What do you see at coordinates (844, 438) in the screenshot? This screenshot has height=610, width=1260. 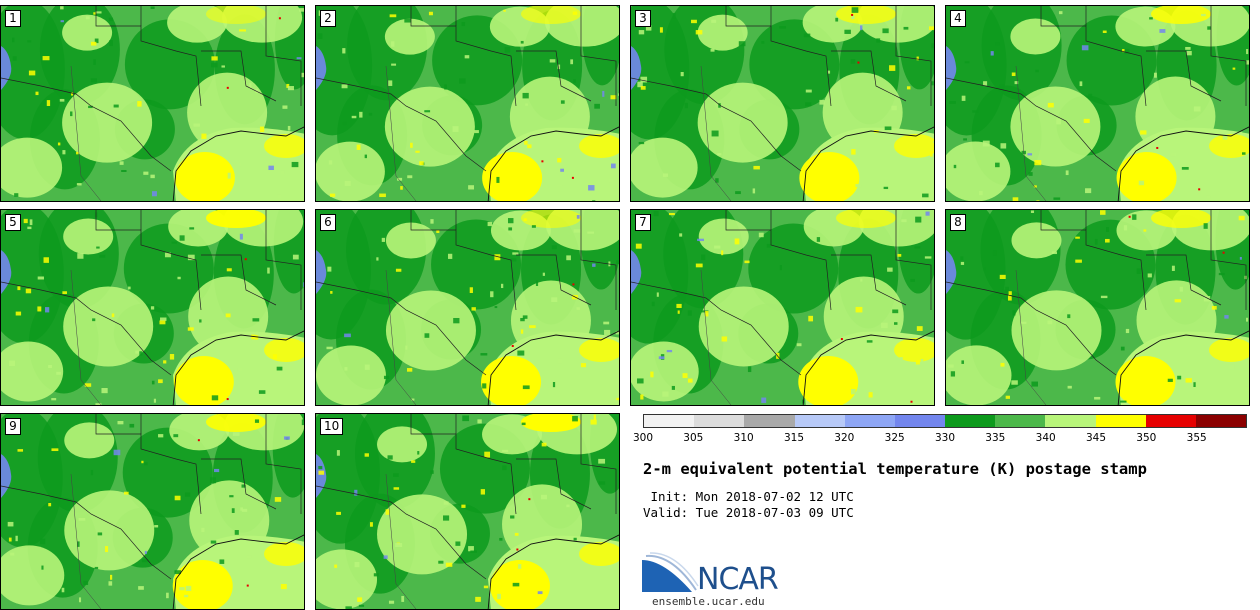 I see `colorbar-tick: 320` at bounding box center [844, 438].